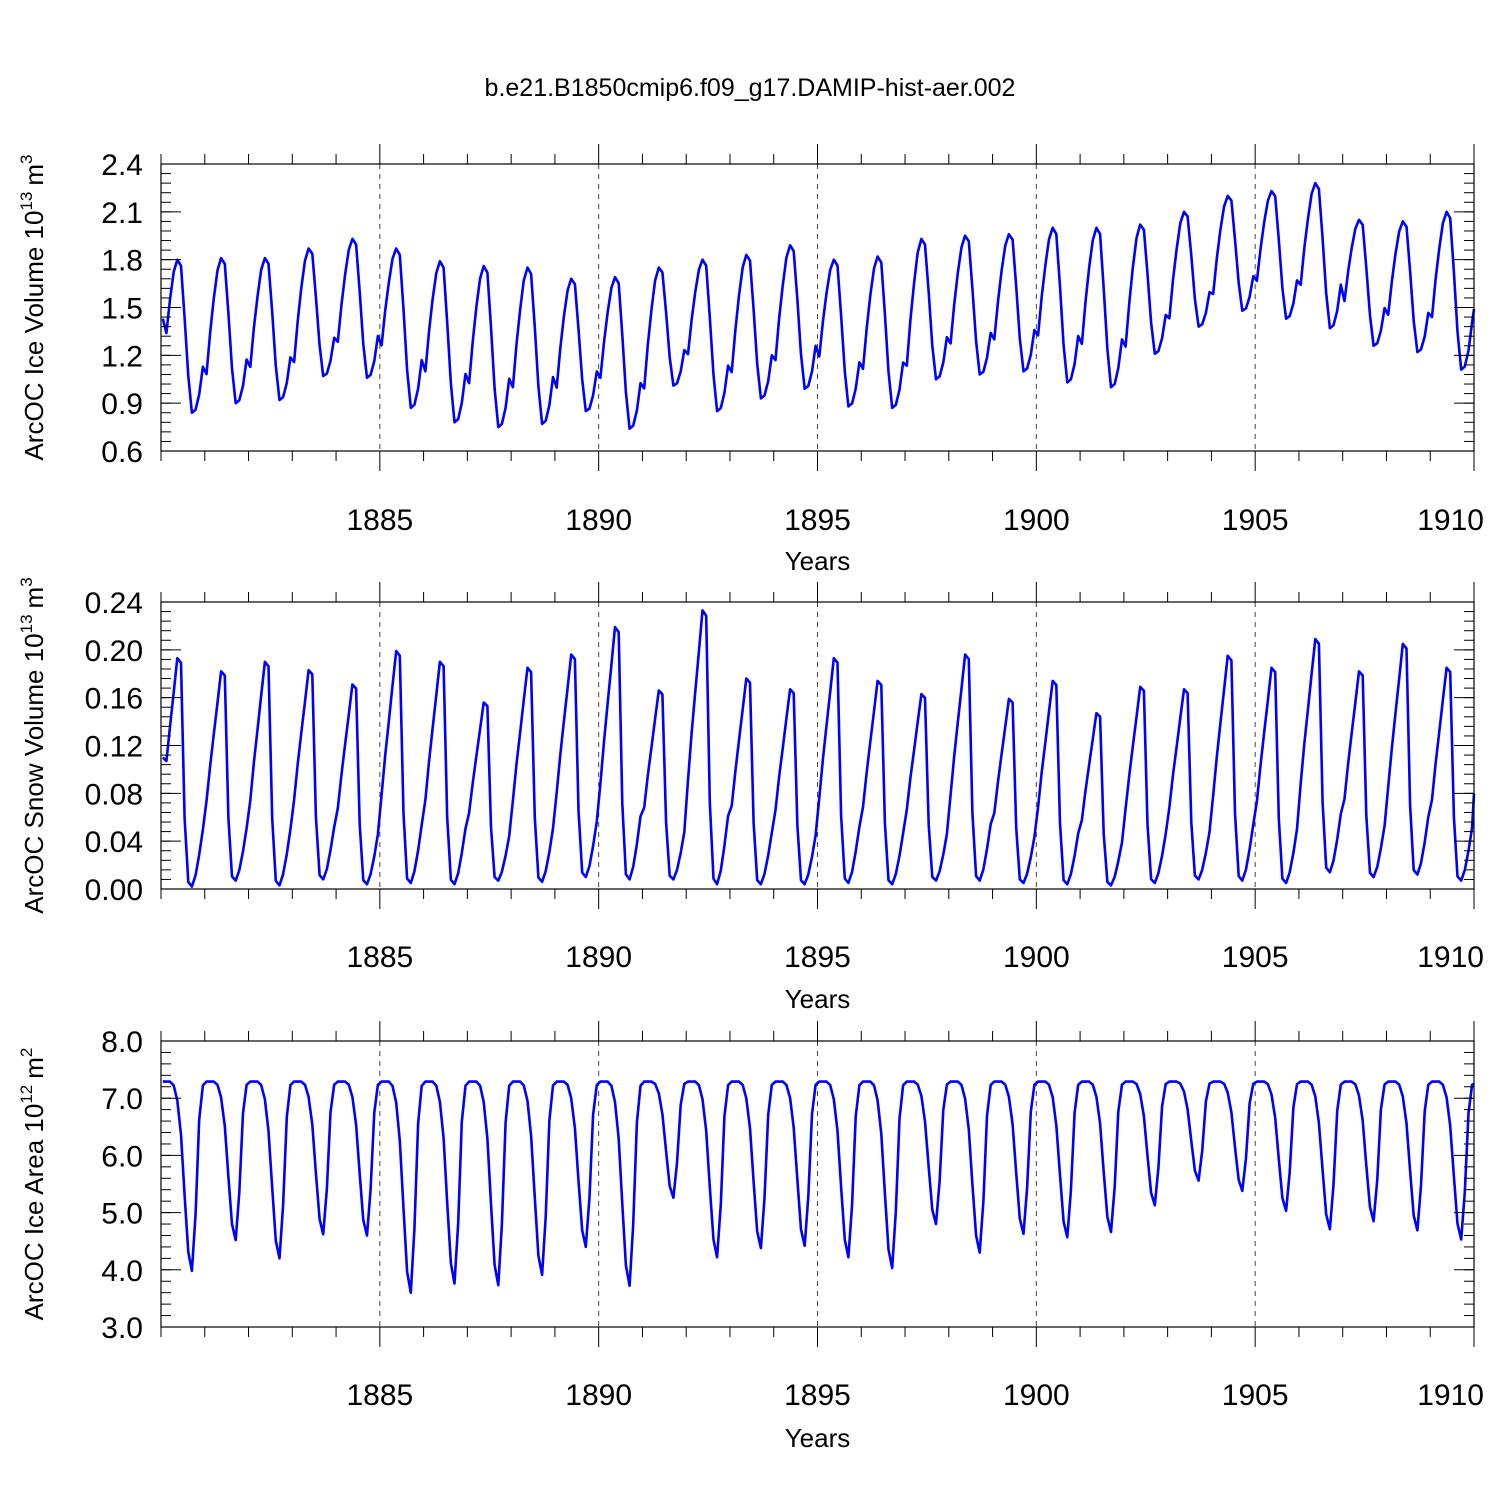 The image size is (1500, 1500). Describe the element at coordinates (122, 165) in the screenshot. I see `y-tick-label: 2.4` at that location.